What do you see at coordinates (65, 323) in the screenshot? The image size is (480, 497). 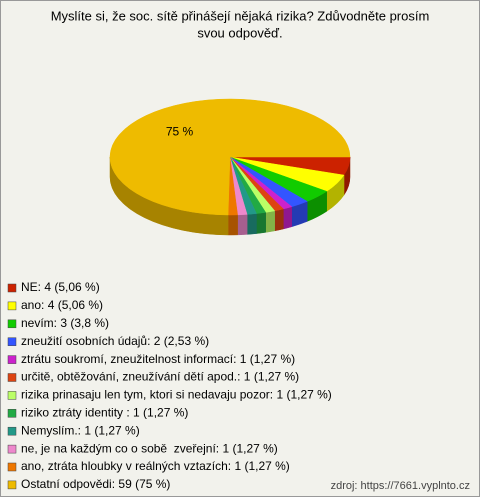 I see `legend-label: nevím: 3 (3,8 %)` at bounding box center [65, 323].